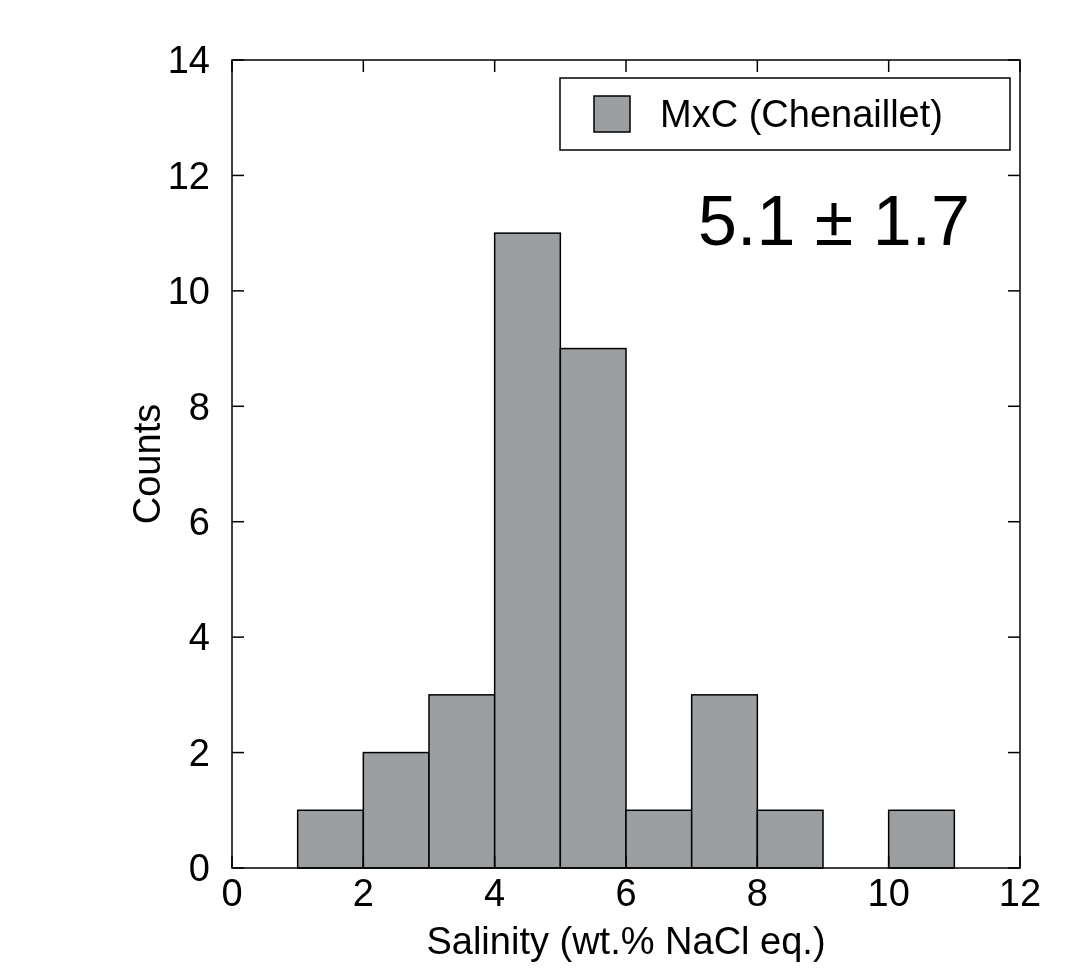 Image resolution: width=1074 pixels, height=980 pixels. I want to click on y-tick-label: 12, so click(188, 175).